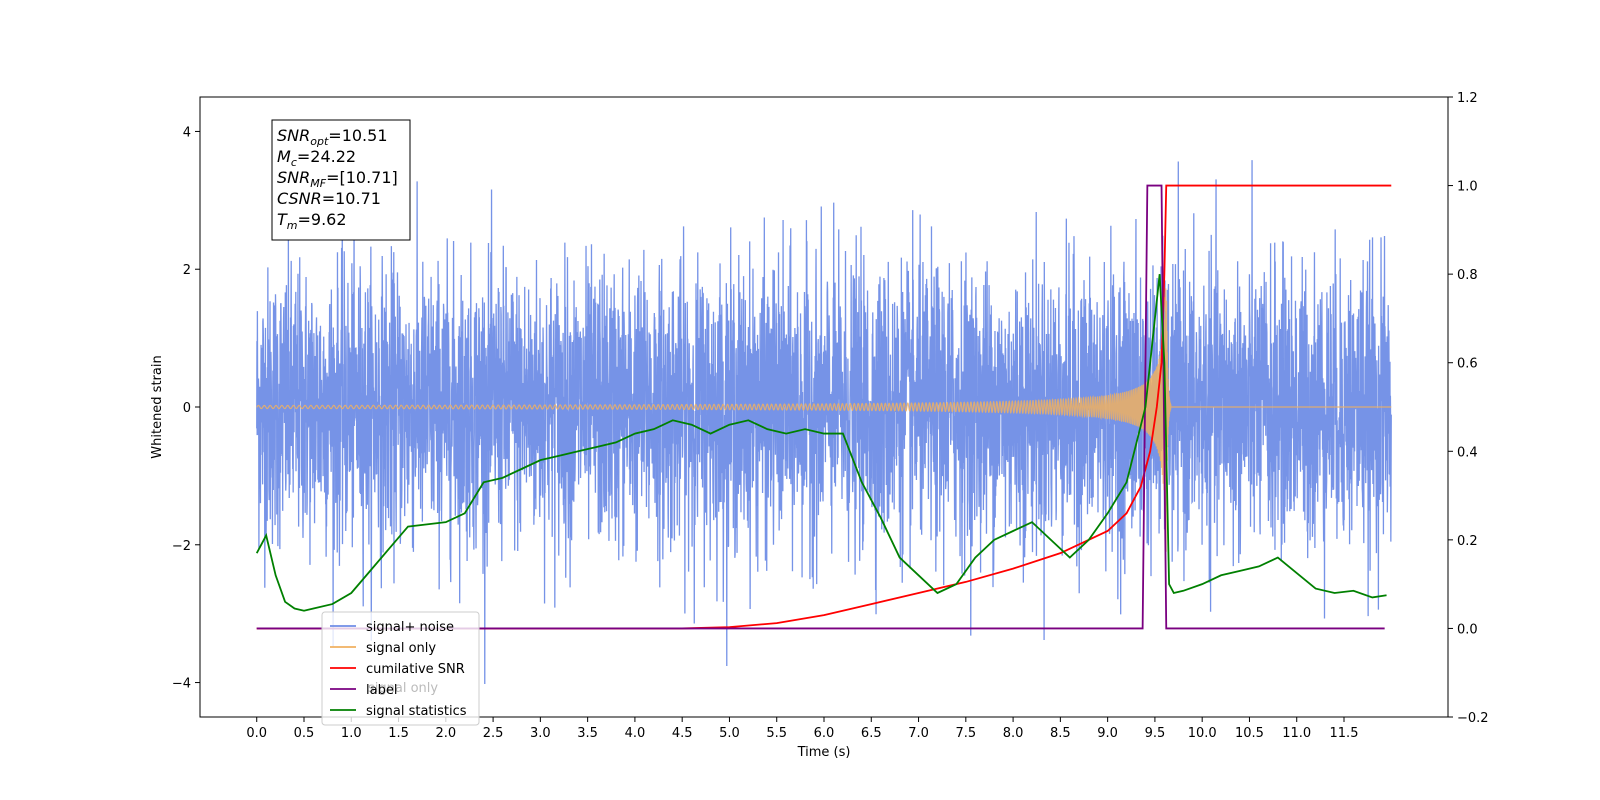 This screenshot has height=800, width=1600. Describe the element at coordinates (410, 627) in the screenshot. I see `legend-label: signal+ noise` at that location.